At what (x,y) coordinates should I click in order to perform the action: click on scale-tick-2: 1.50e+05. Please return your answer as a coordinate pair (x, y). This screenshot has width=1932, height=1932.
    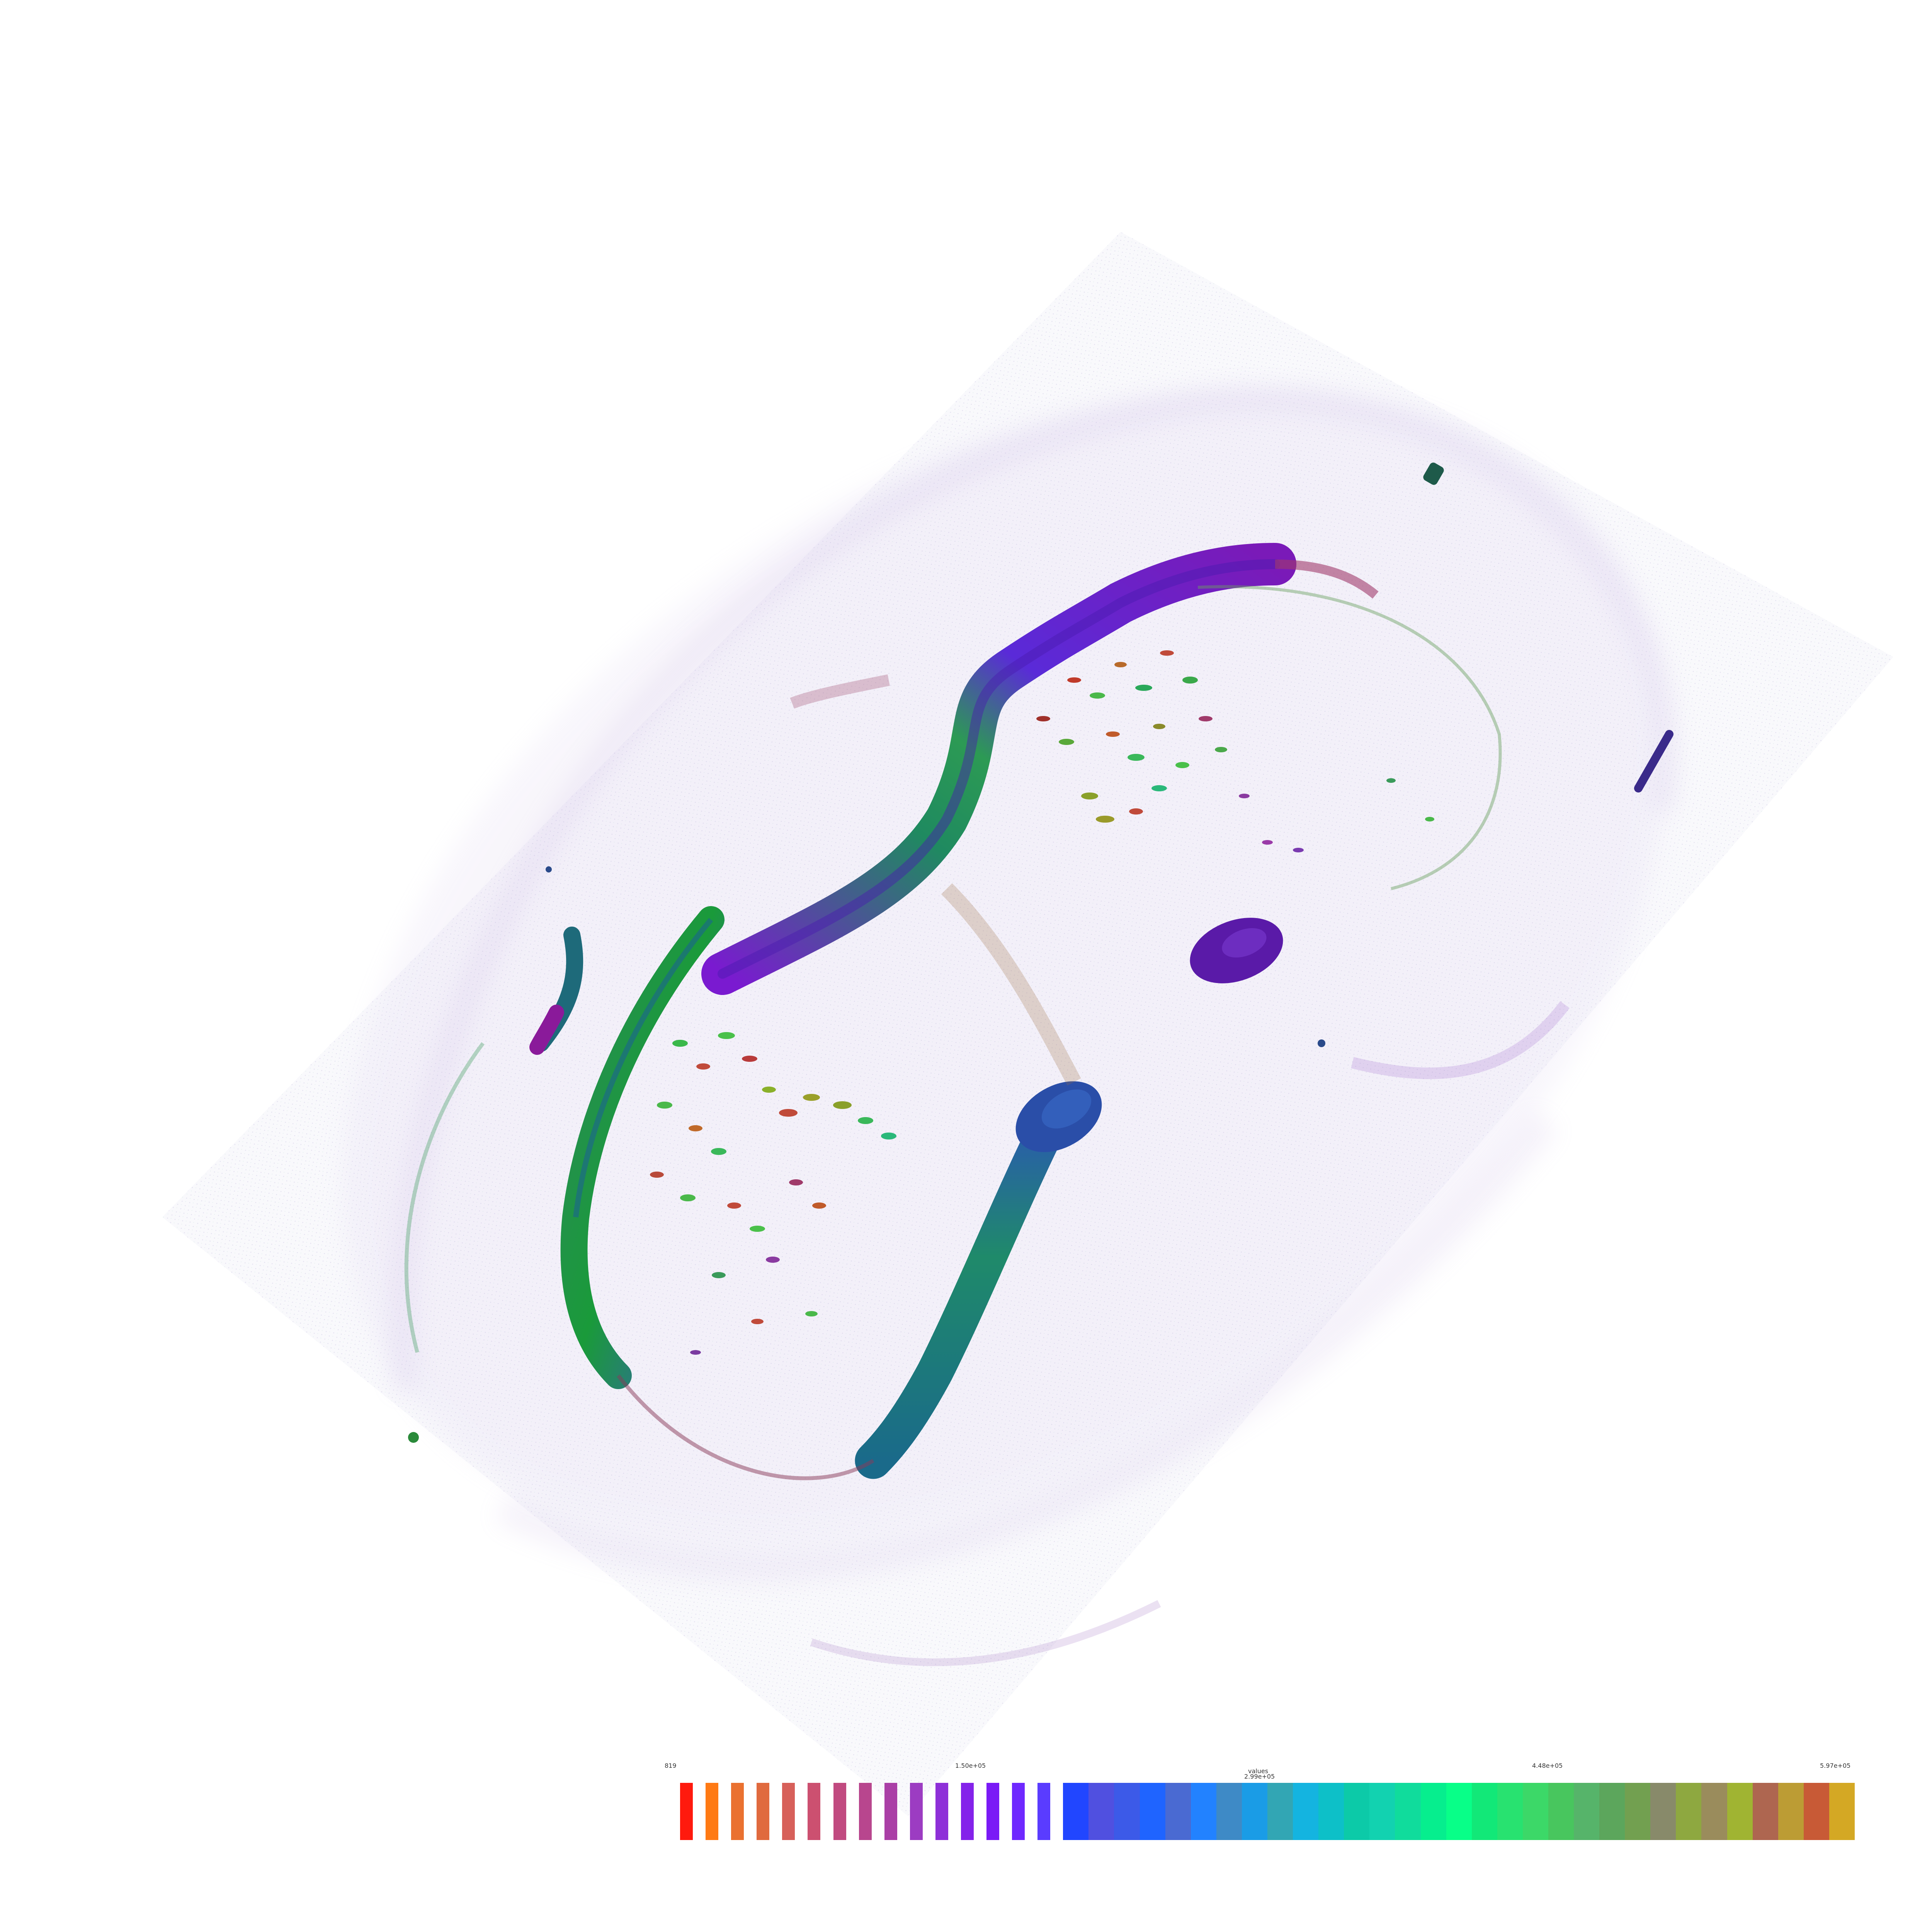
    Looking at the image, I should click on (971, 1766).